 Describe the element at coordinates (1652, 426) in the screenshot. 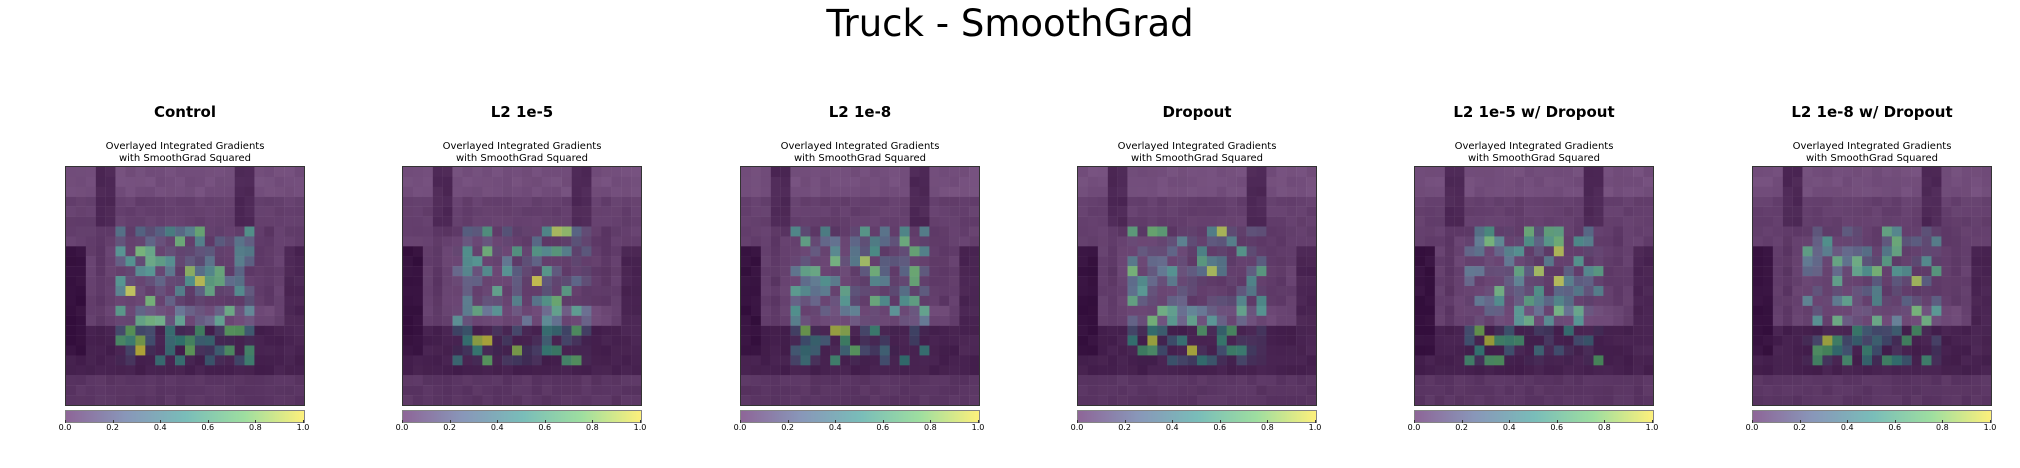

I see `colorbar-tick-label: 1.0` at that location.